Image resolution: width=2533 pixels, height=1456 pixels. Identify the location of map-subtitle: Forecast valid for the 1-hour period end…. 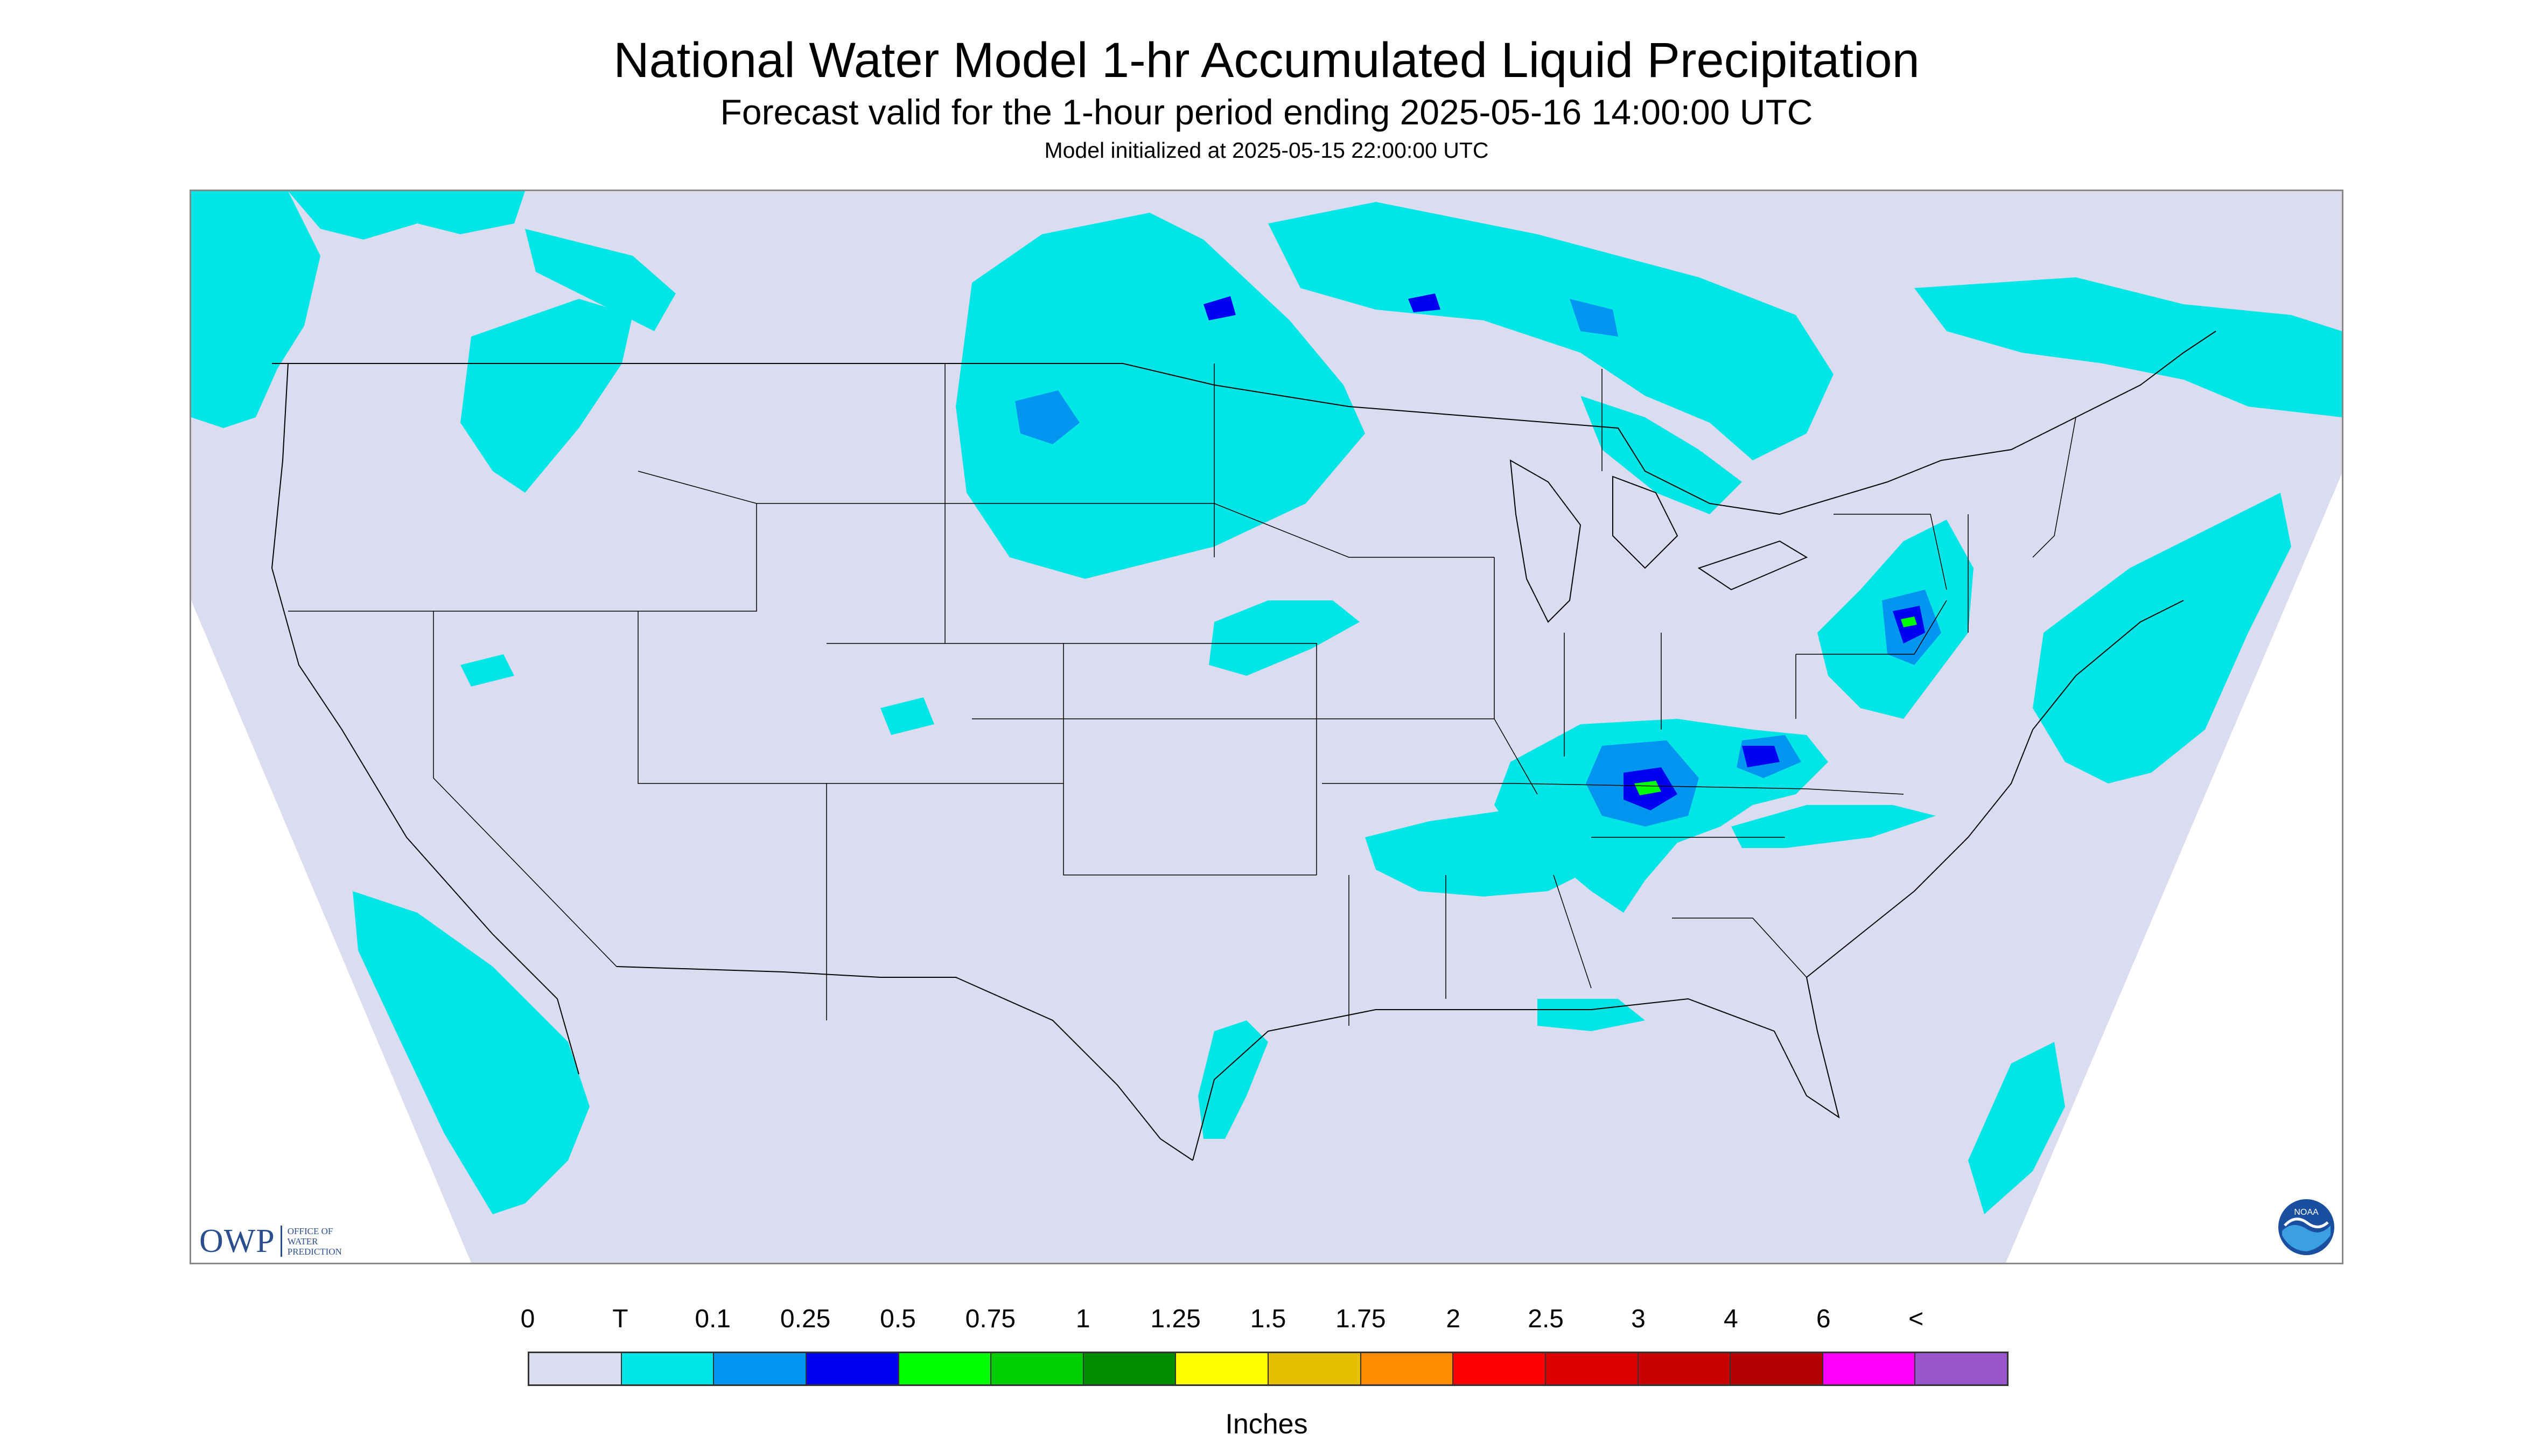
(1266, 112).